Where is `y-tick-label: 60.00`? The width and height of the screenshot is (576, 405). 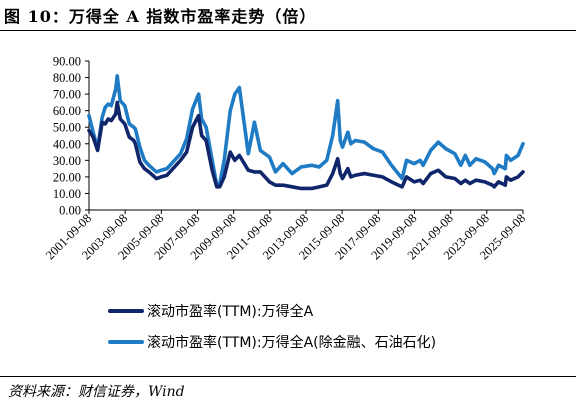 y-tick-label: 60.00 is located at coordinates (67, 111).